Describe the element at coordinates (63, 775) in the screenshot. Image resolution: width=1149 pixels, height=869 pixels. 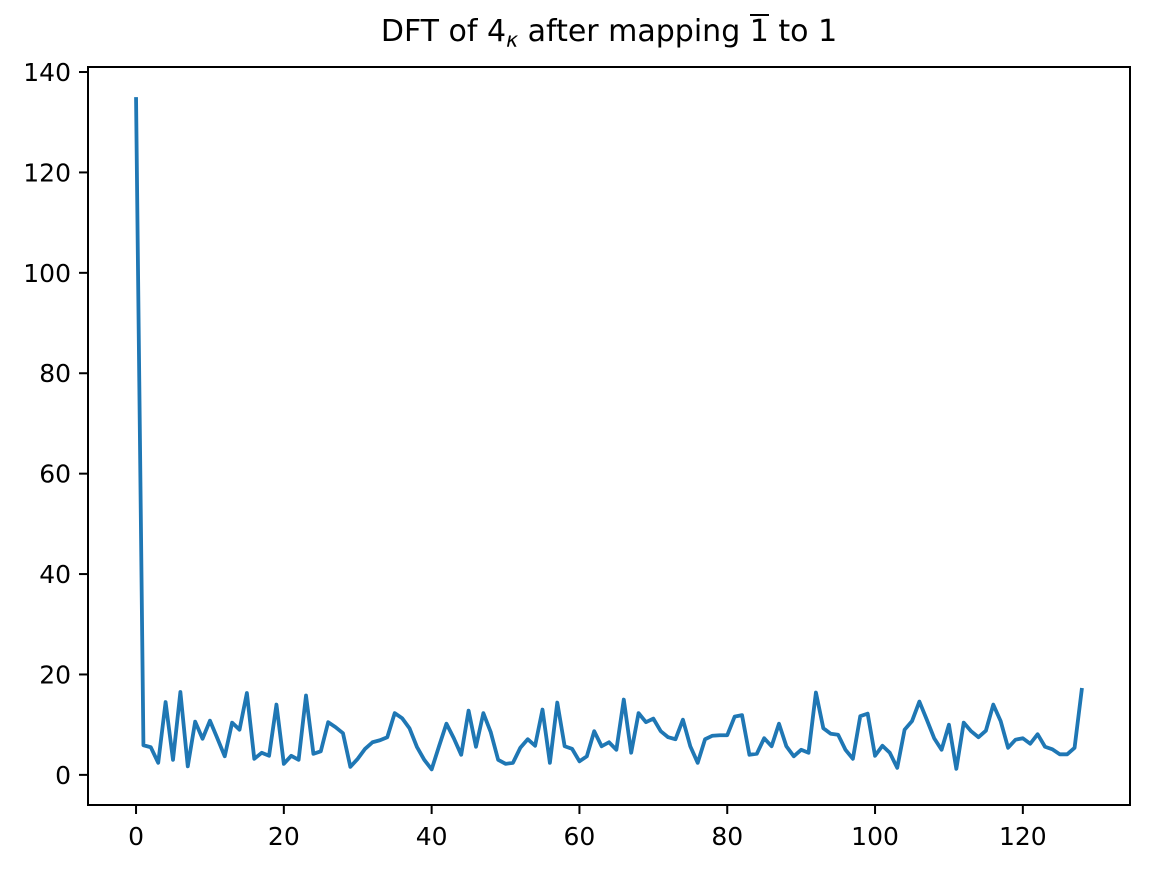
I see `y-tick-label: 0` at that location.